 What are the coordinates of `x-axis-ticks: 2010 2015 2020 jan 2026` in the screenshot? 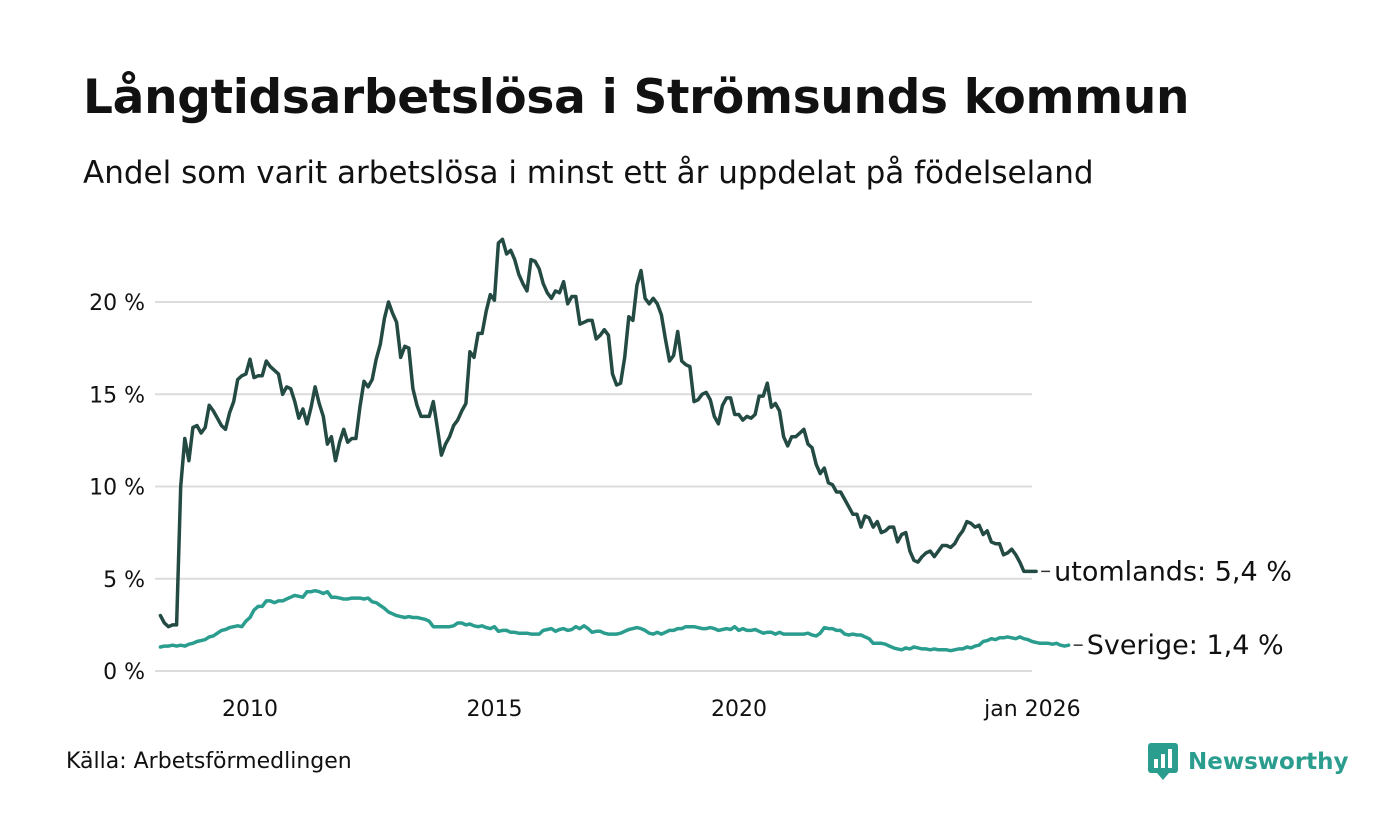 It's located at (651, 709).